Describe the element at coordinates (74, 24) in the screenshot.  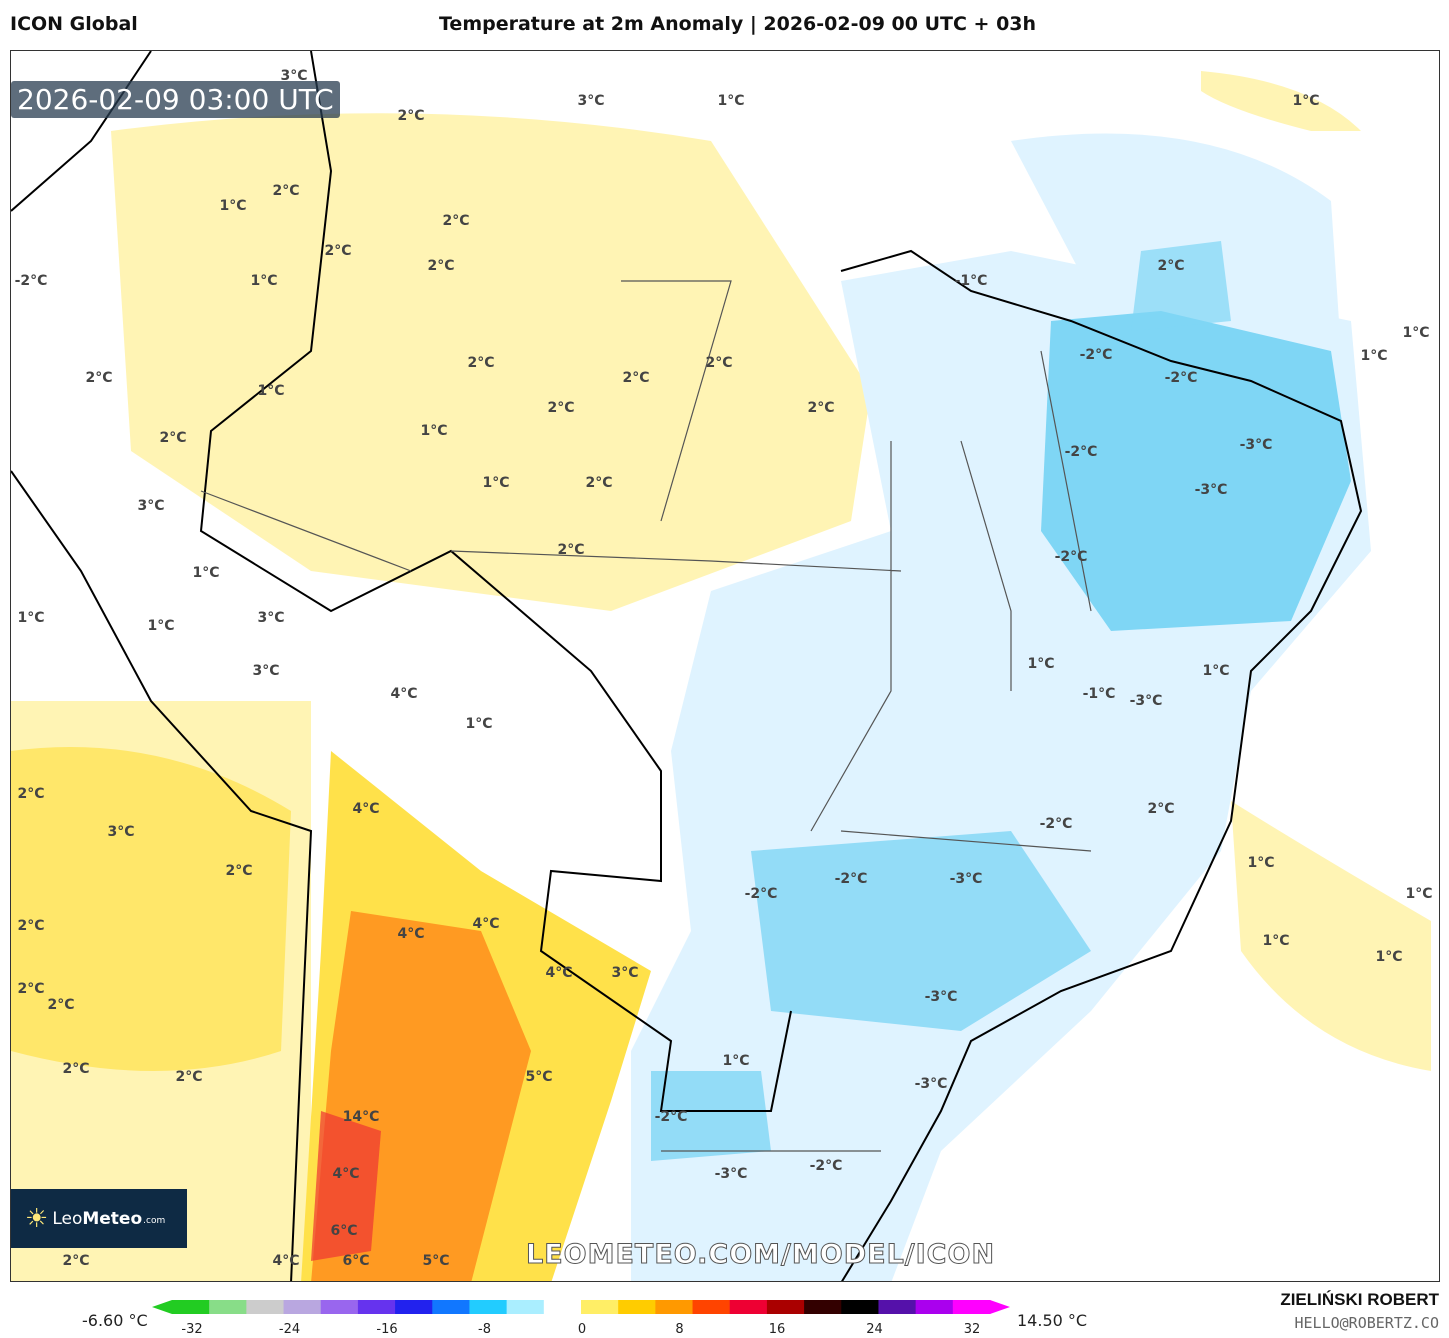
I see `model-name: ICON Global` at that location.